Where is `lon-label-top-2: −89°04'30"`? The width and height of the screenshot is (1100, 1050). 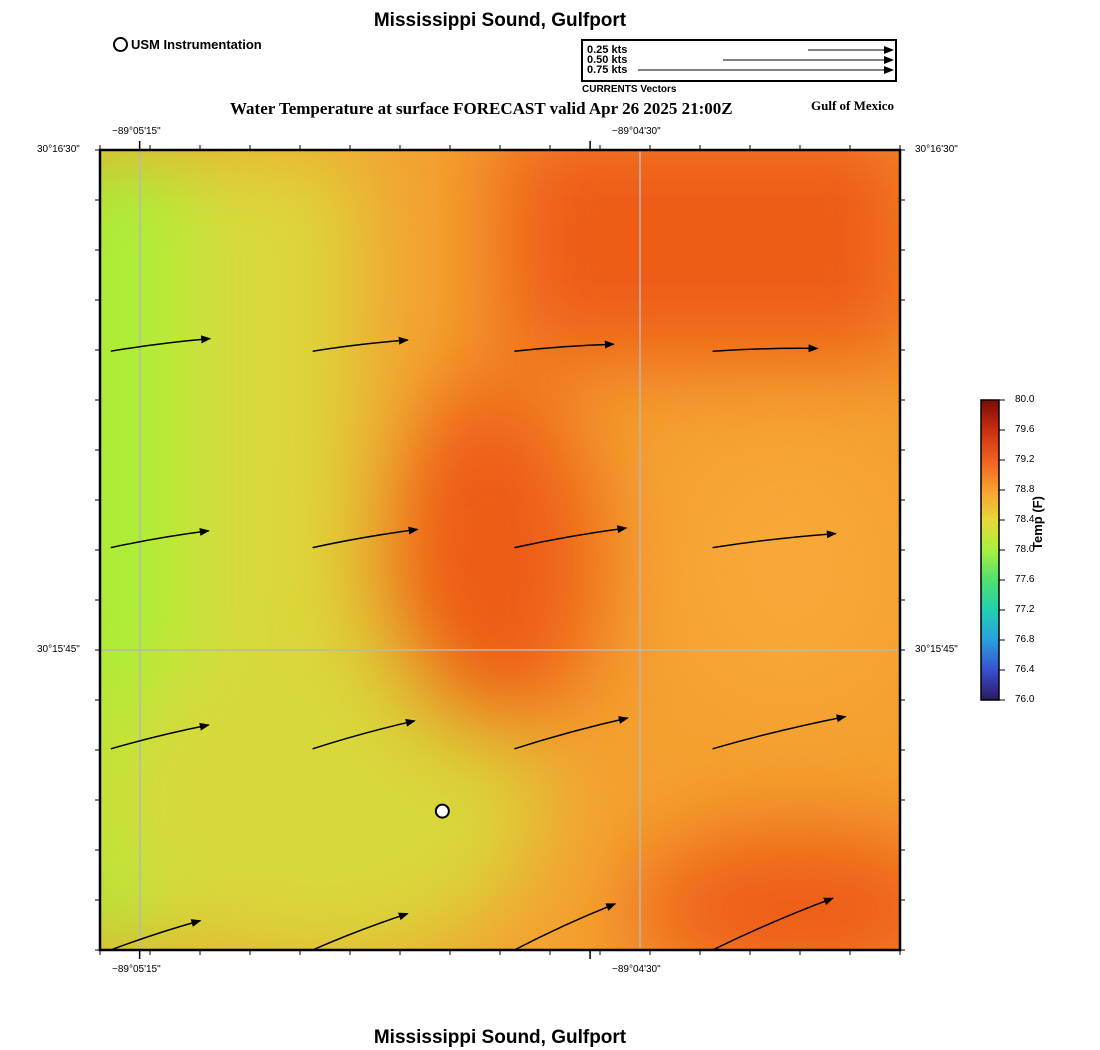 lon-label-top-2: −89°04'30" is located at coordinates (636, 131).